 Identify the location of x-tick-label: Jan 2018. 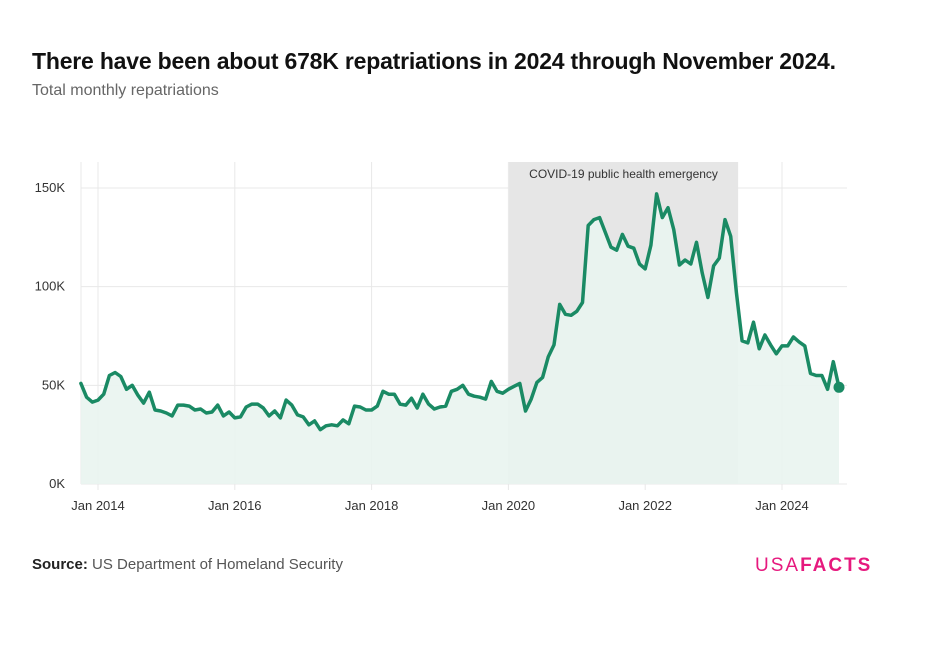
(372, 505).